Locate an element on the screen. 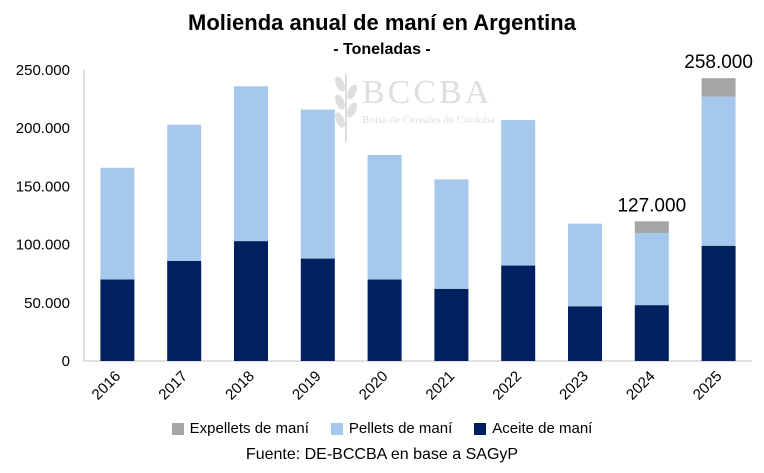 Image resolution: width=764 pixels, height=473 pixels. legend-item: Pellets de maní is located at coordinates (391, 428).